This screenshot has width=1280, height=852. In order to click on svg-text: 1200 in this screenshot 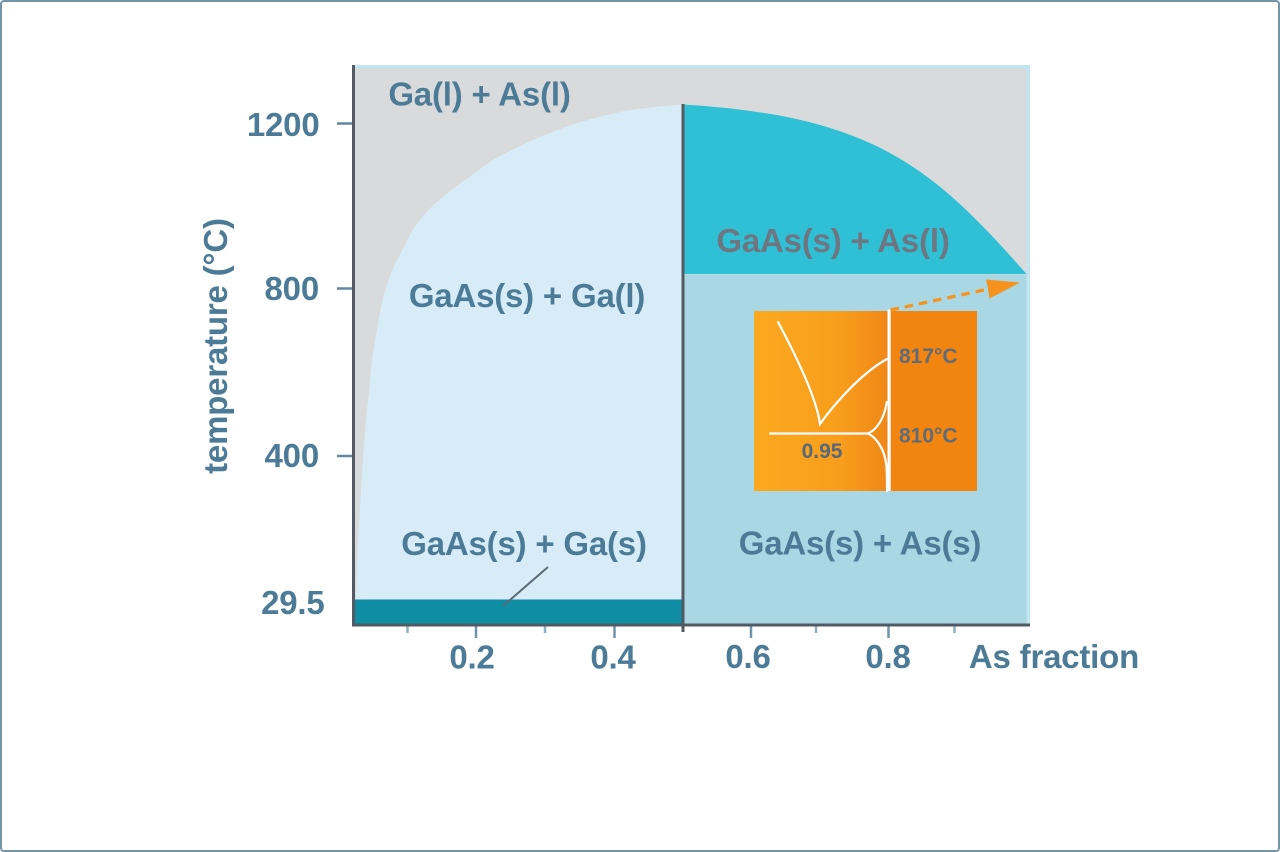, I will do `click(283, 124)`.